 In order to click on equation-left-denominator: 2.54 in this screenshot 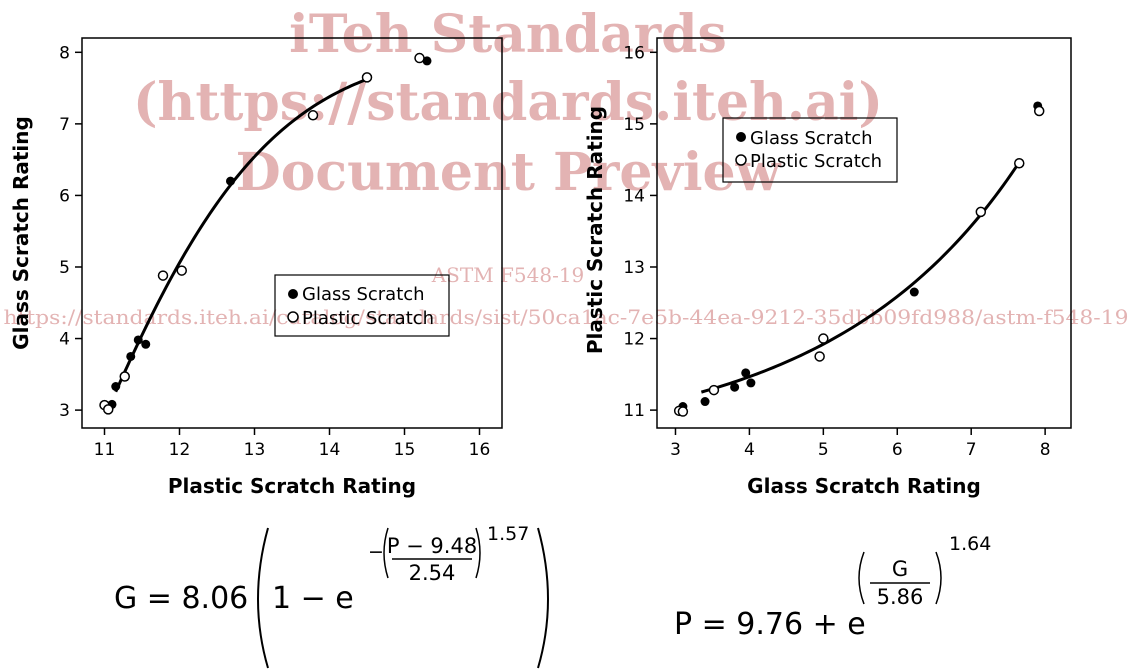, I will do `click(432, 573)`.